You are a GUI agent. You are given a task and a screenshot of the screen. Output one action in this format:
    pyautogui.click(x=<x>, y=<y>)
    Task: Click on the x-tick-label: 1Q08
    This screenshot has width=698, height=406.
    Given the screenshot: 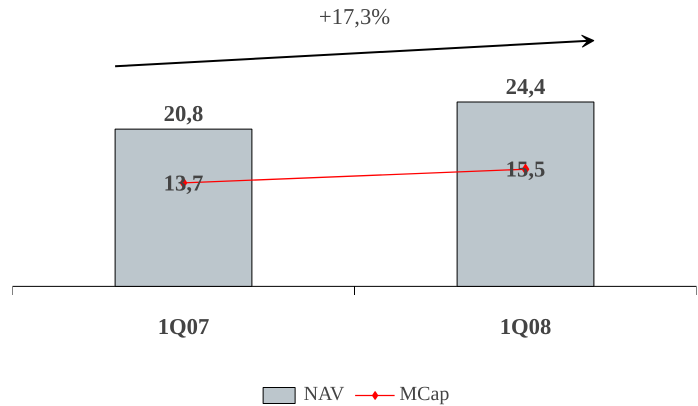 What is the action you would take?
    pyautogui.click(x=526, y=326)
    